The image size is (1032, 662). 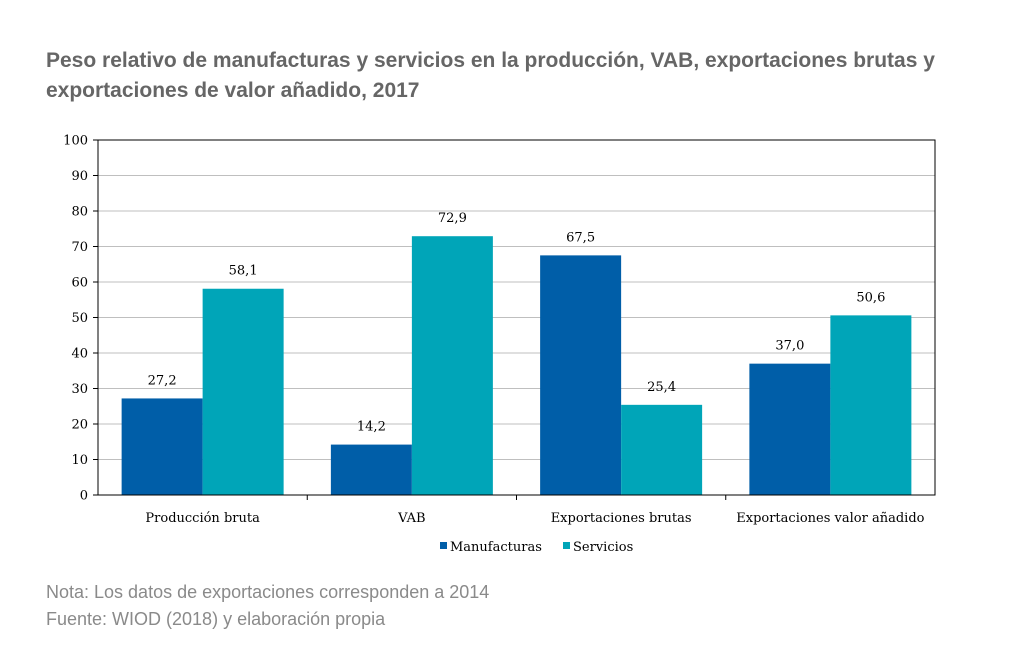 I want to click on y-tick-label: 0, so click(x=84, y=496).